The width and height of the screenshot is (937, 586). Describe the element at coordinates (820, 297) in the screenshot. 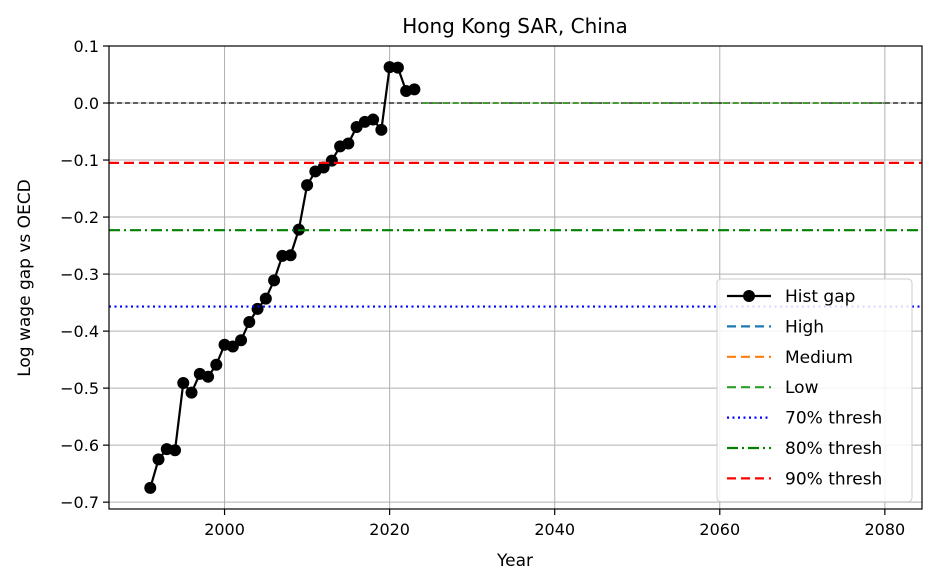

I see `legend-label: Hist gap` at that location.